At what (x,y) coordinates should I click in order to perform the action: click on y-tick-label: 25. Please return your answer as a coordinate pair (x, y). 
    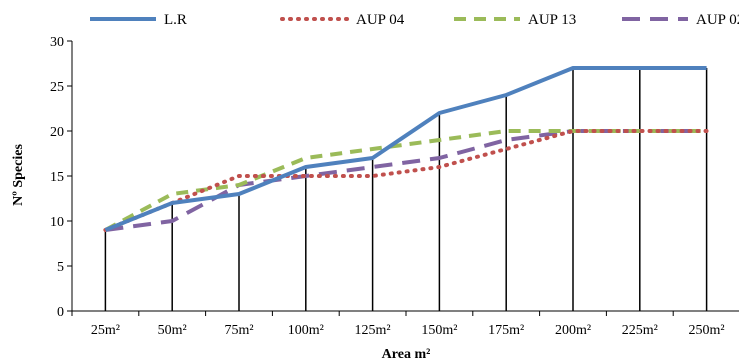
    Looking at the image, I should click on (57, 87).